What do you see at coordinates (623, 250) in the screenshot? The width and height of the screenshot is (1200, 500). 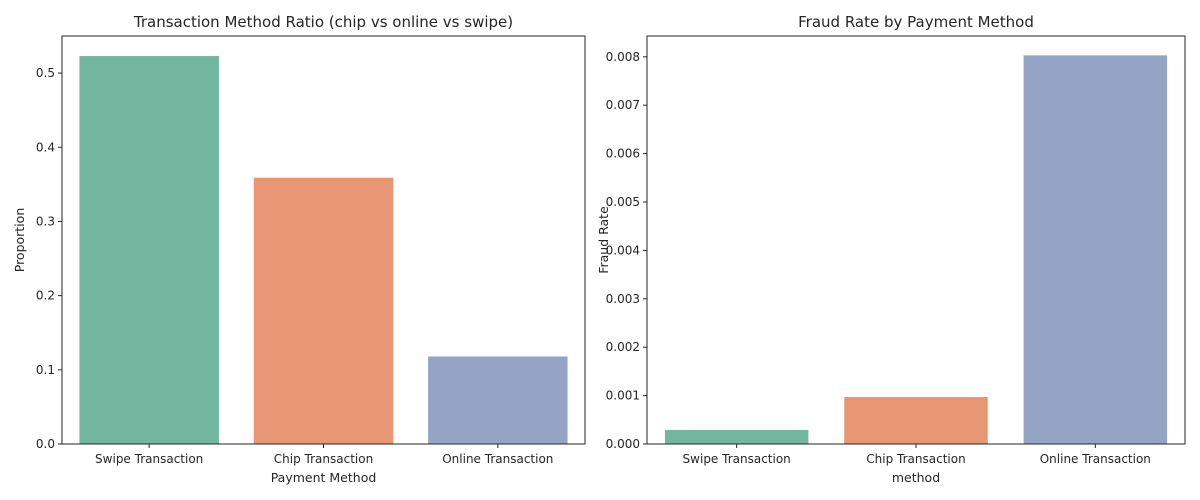 I see `y-tick-label: 0.004` at bounding box center [623, 250].